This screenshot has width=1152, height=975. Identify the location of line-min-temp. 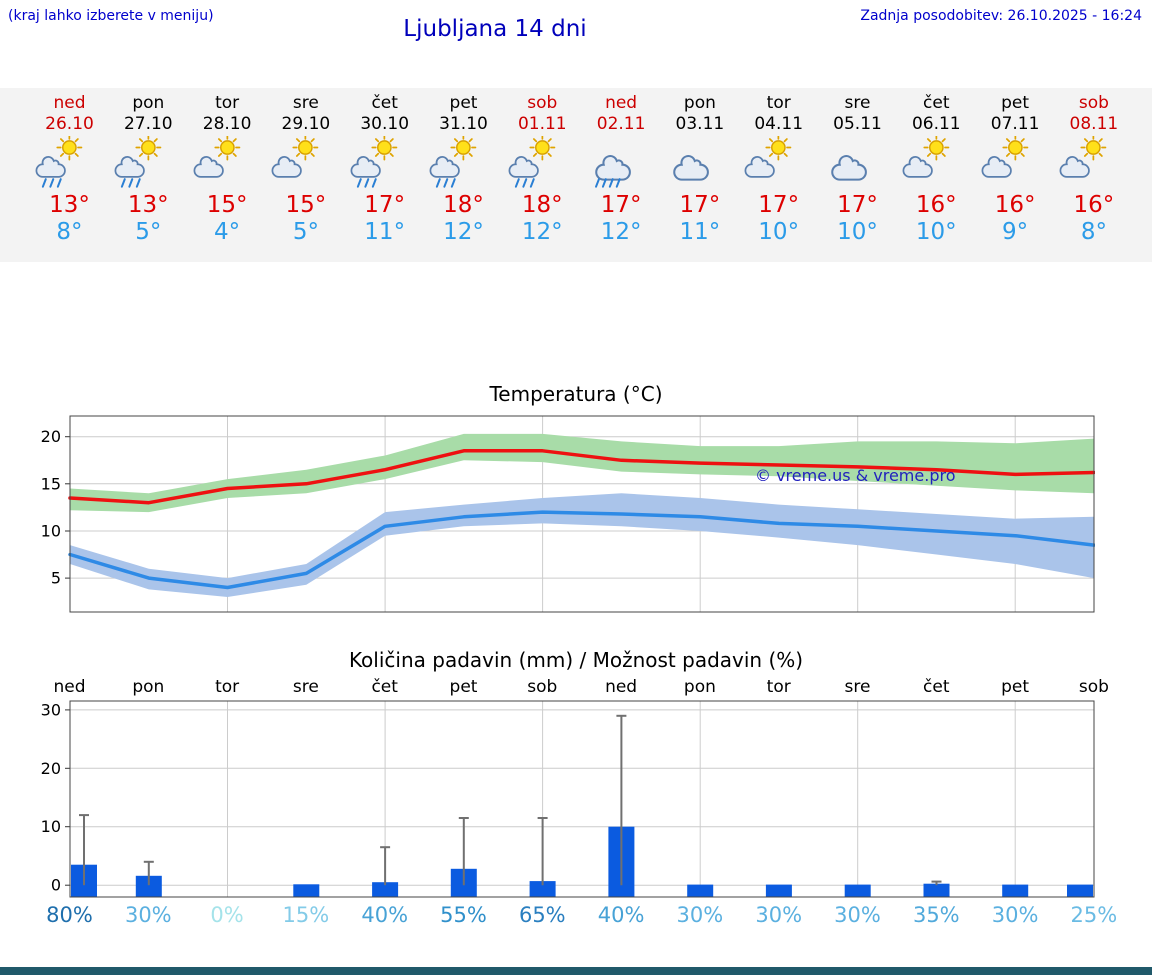
(581, 550).